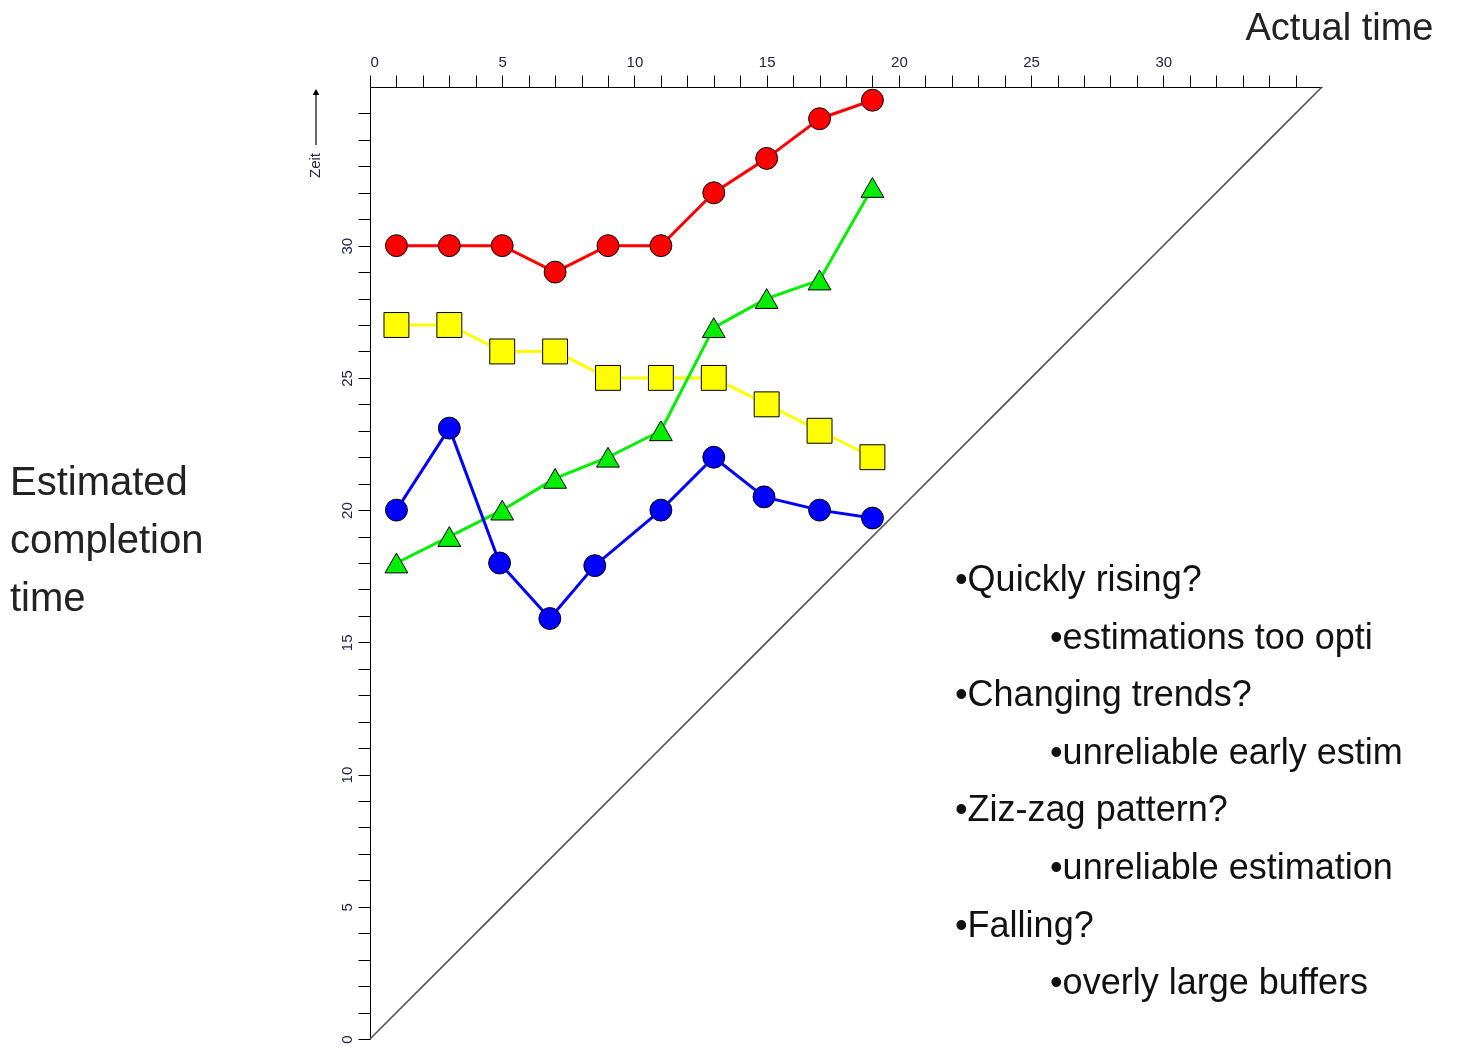  Describe the element at coordinates (374, 61) in the screenshot. I see `x-tick-label: 0` at that location.